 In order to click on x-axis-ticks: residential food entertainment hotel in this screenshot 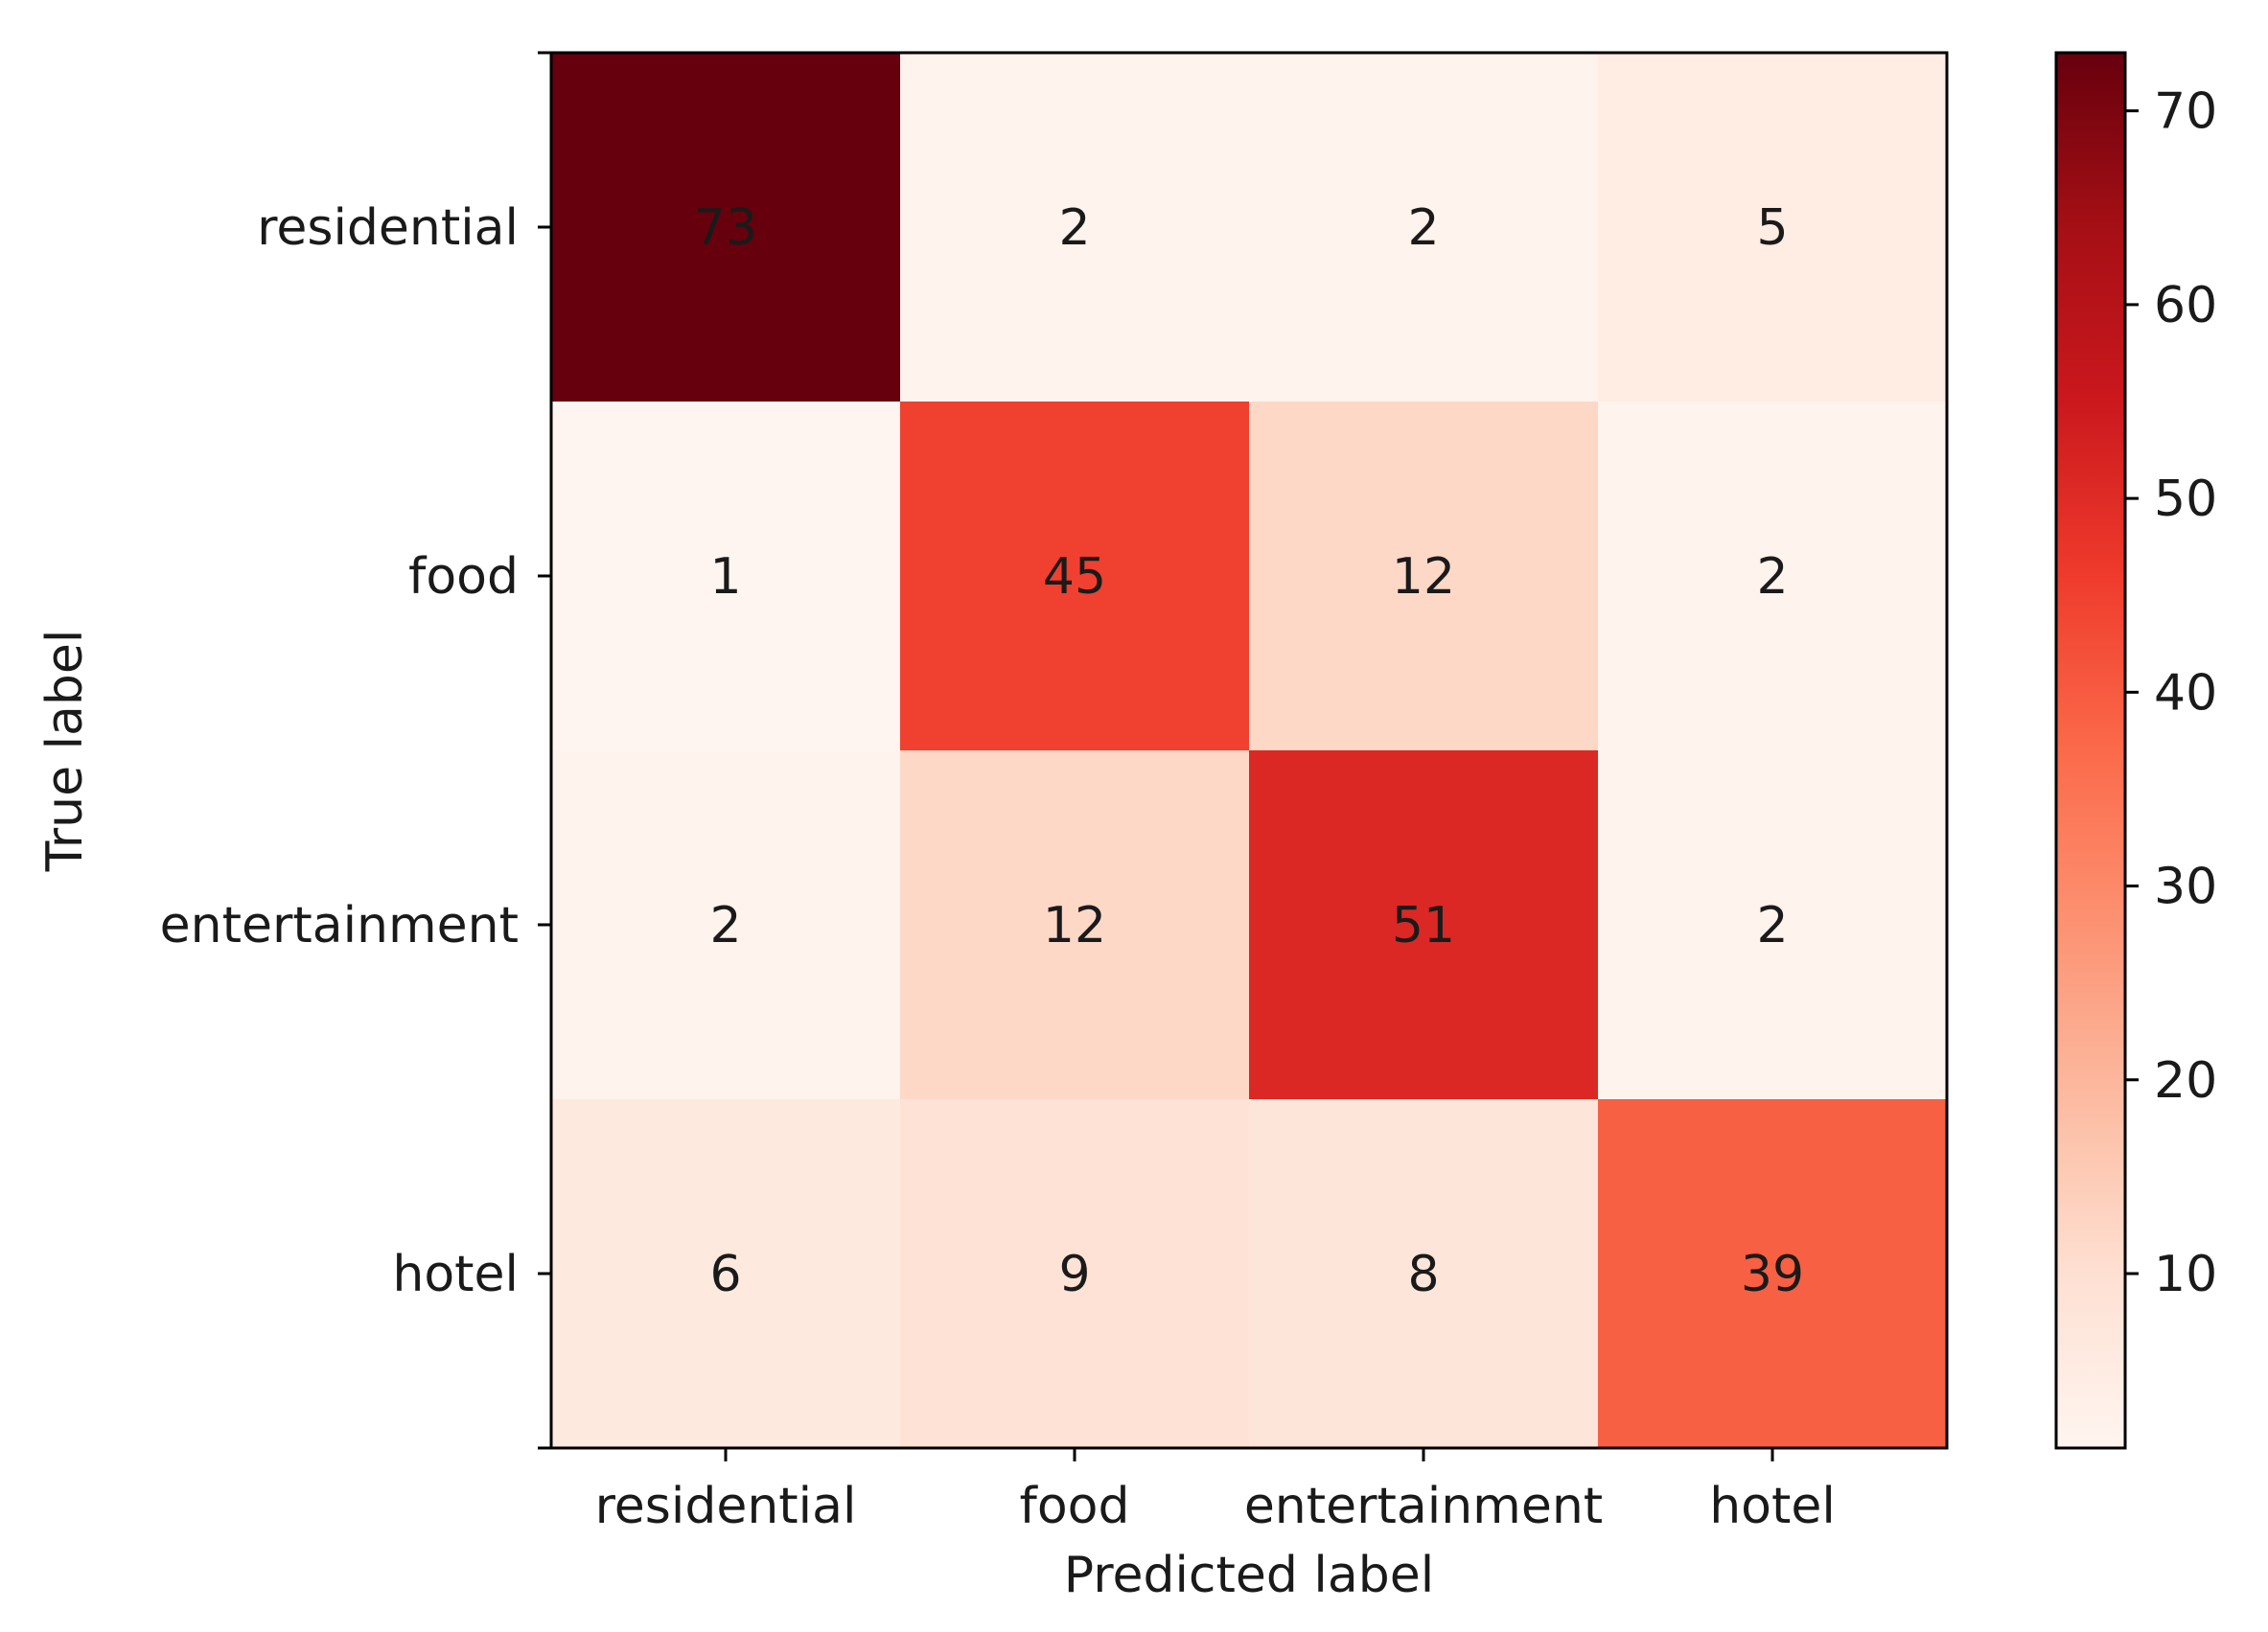, I will do `click(1215, 1491)`.